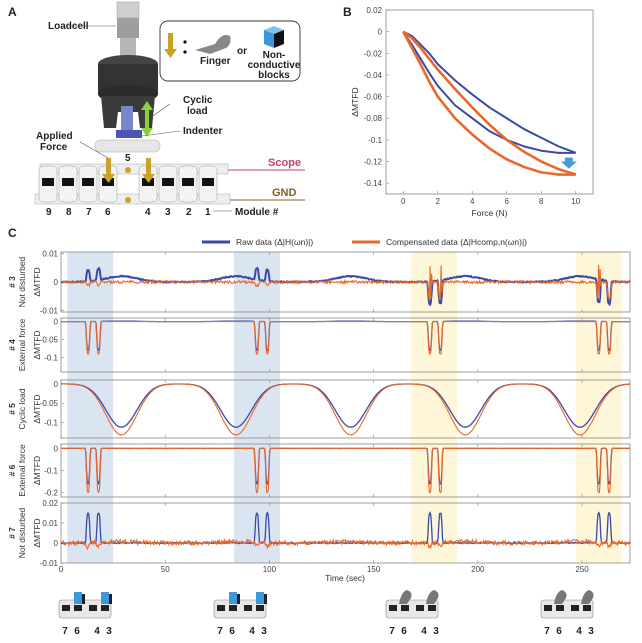 This screenshot has width=642, height=643. Describe the element at coordinates (438, 201) in the screenshot. I see `x-tick-label: 2` at that location.